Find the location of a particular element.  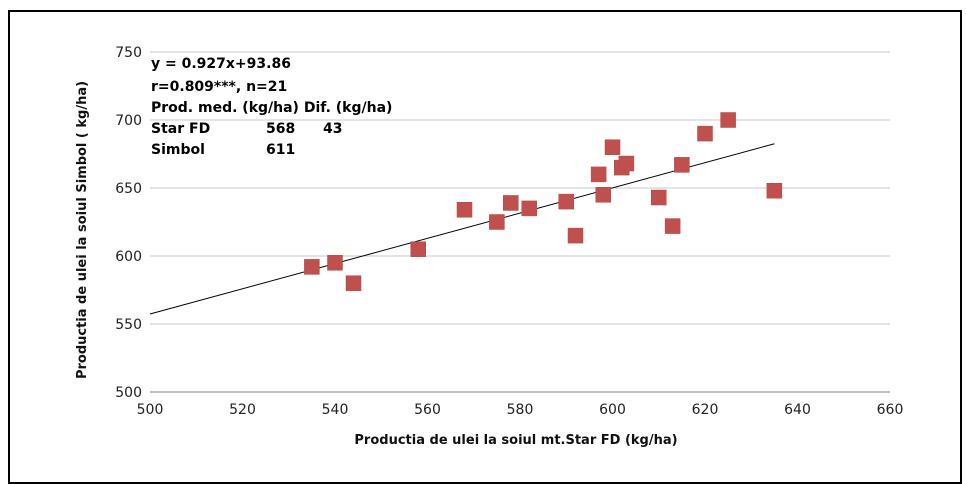

x-tick-label: 520 is located at coordinates (242, 410).